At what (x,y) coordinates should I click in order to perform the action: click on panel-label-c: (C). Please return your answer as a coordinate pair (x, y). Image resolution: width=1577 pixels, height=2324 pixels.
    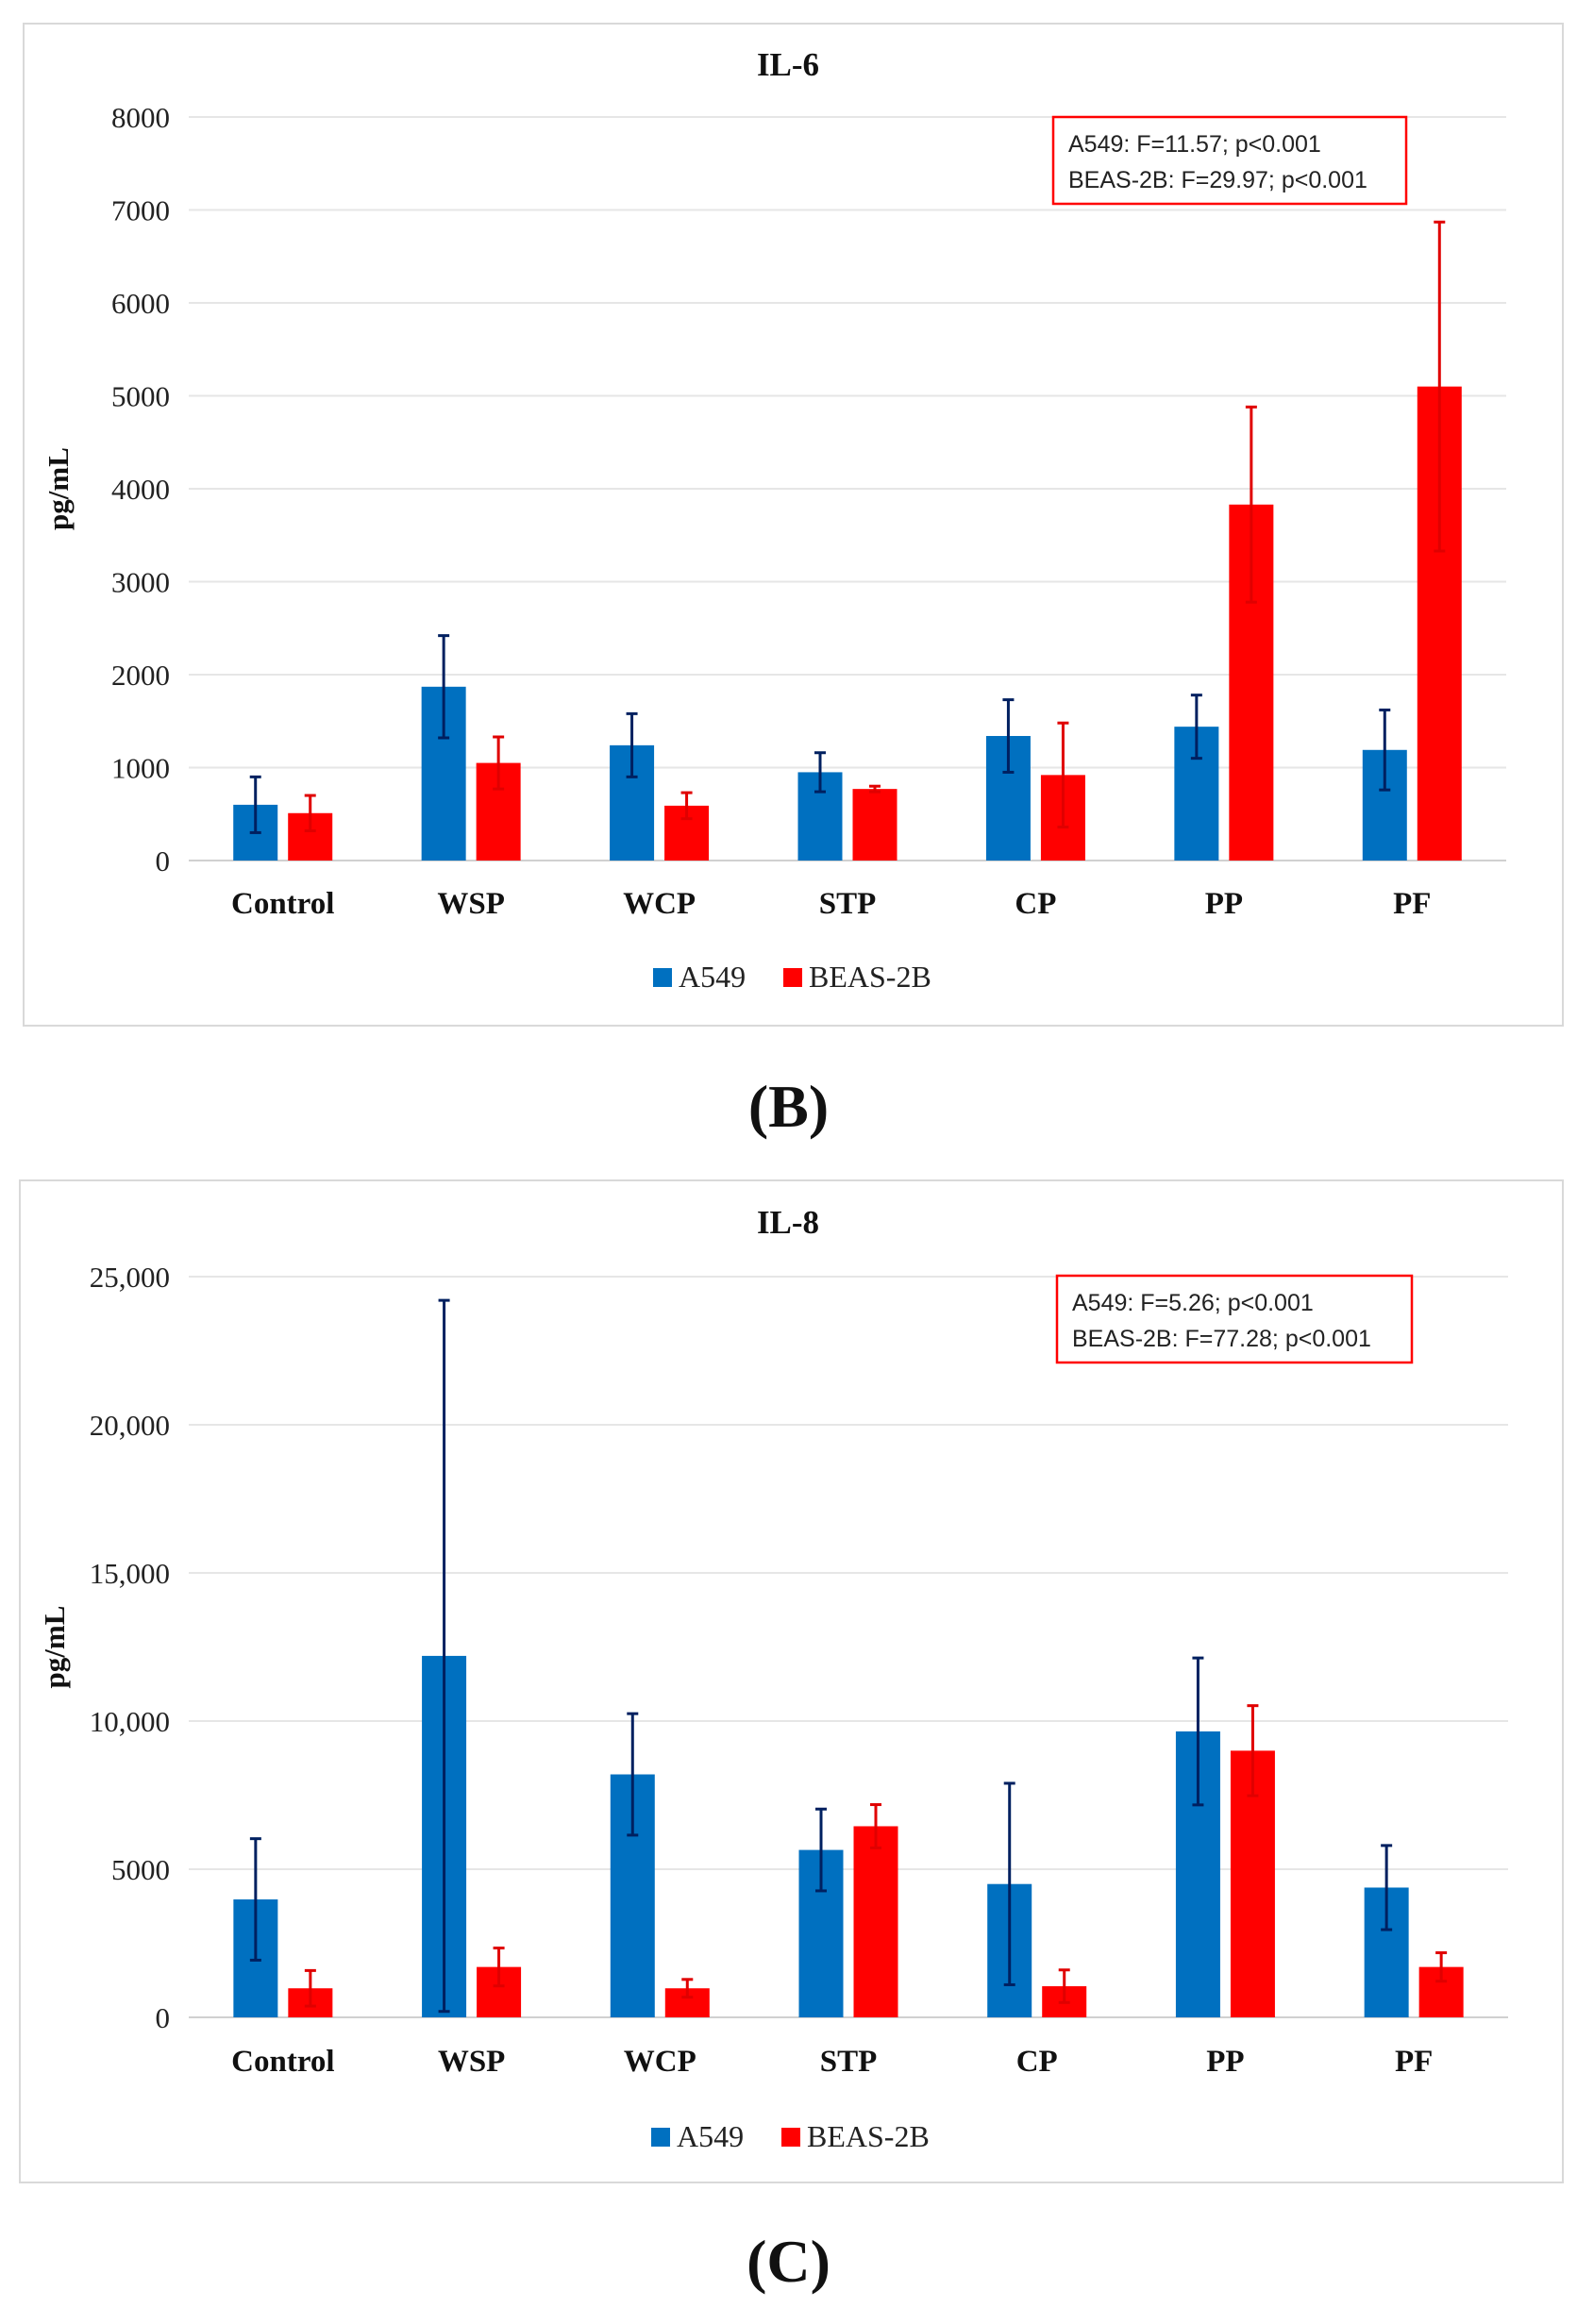
    Looking at the image, I should click on (788, 2261).